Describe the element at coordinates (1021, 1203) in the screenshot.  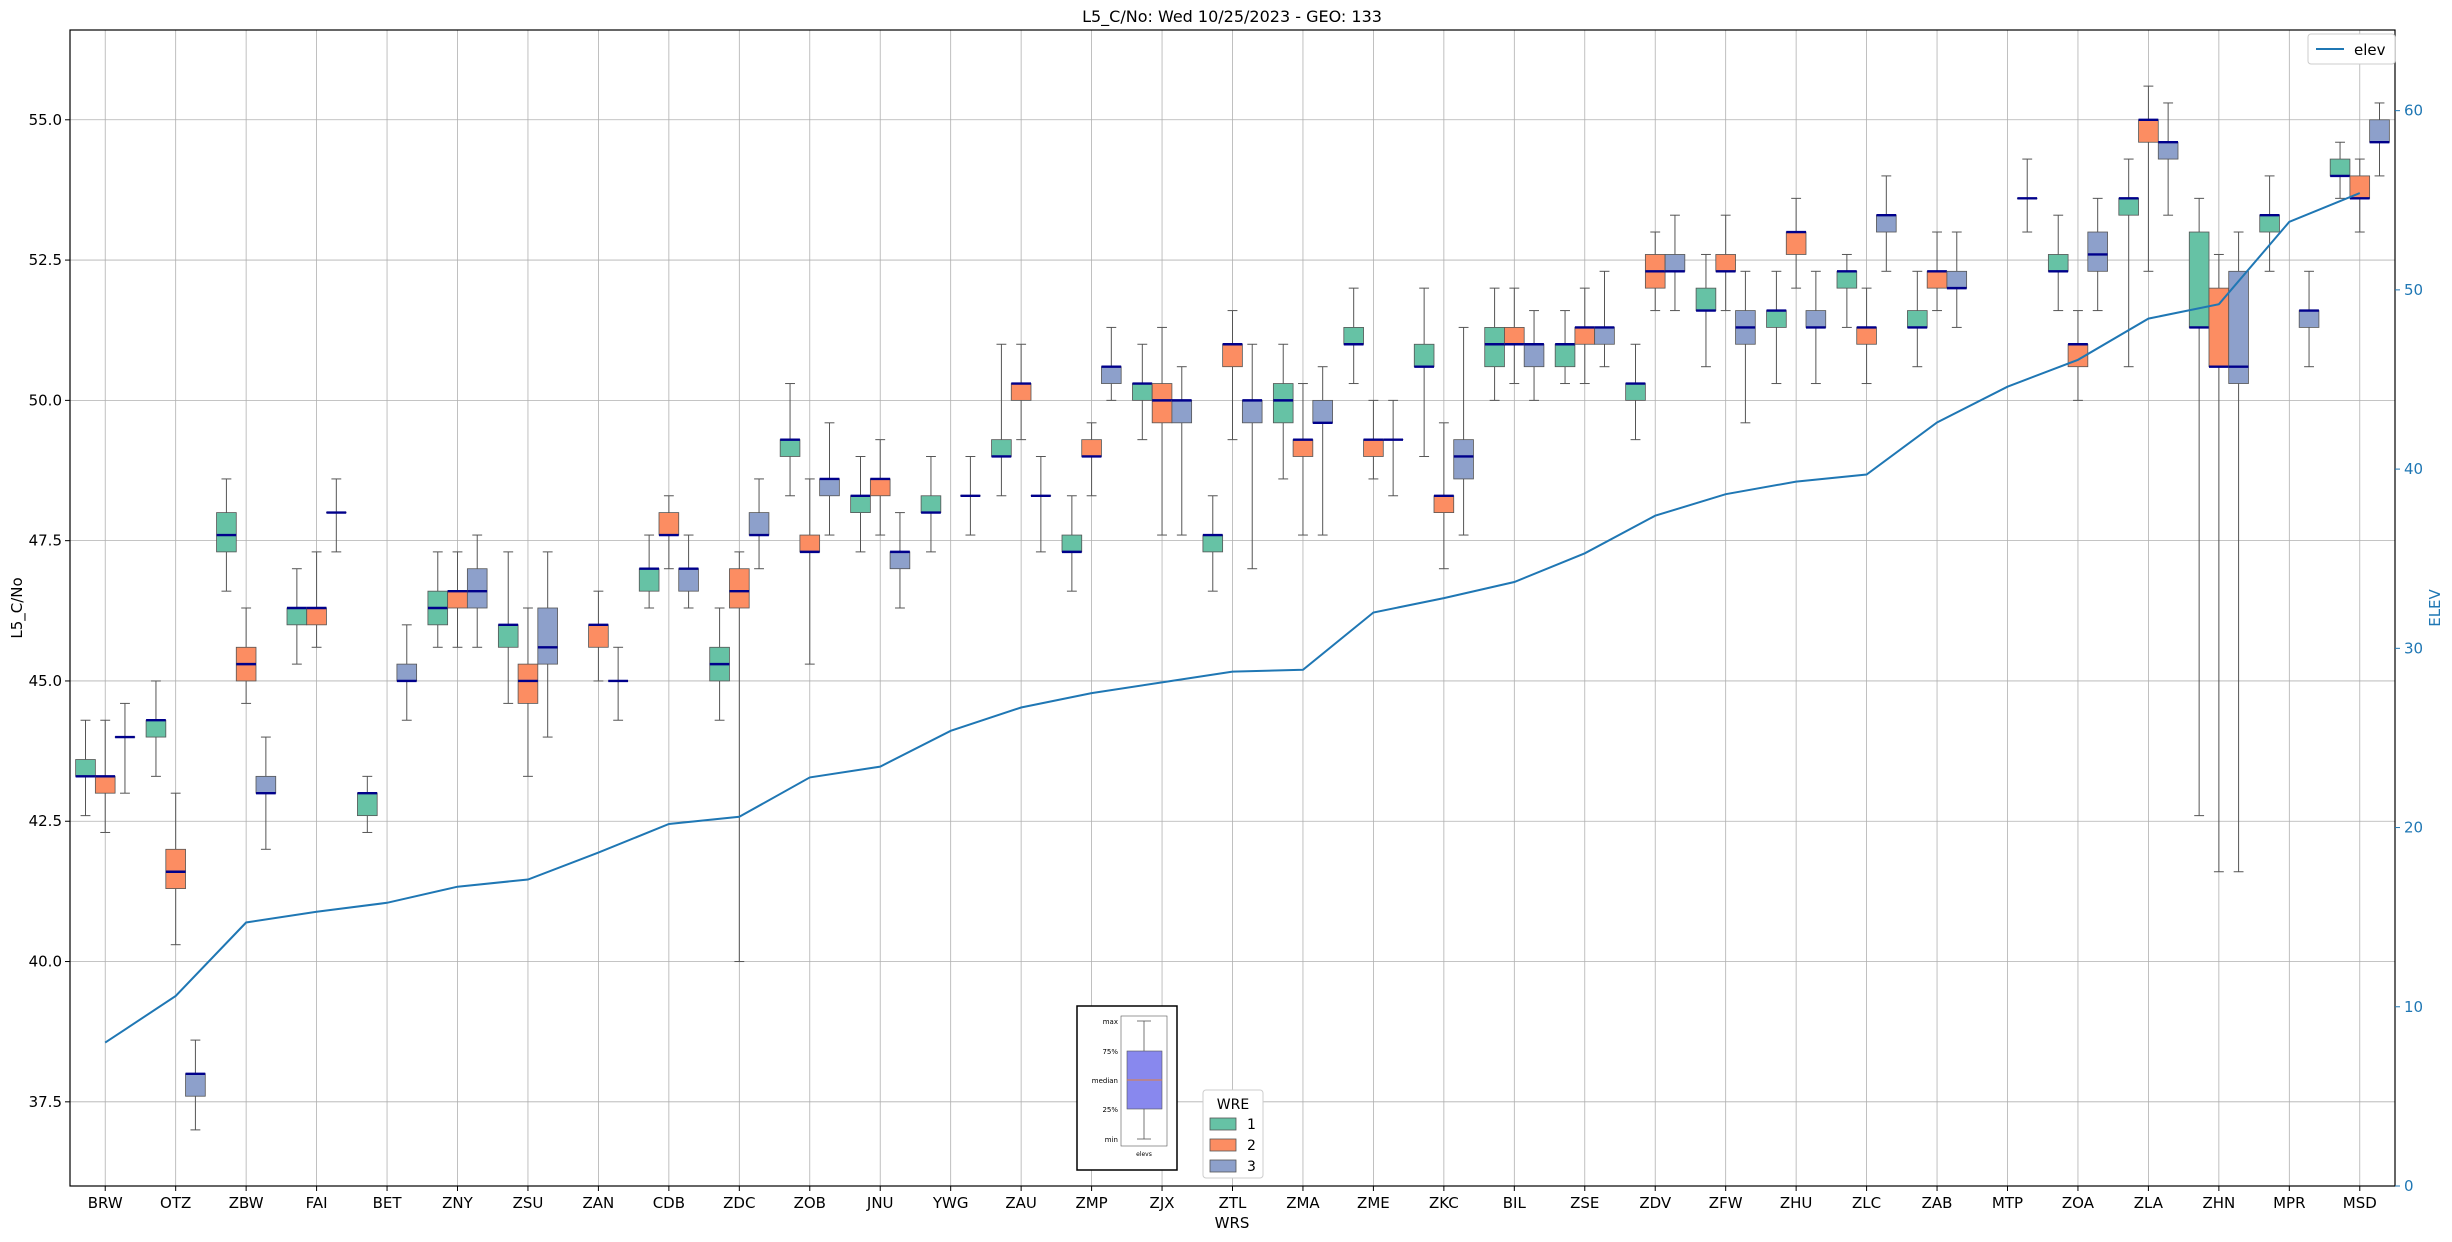
I see `x-tick-label: ZAU` at that location.